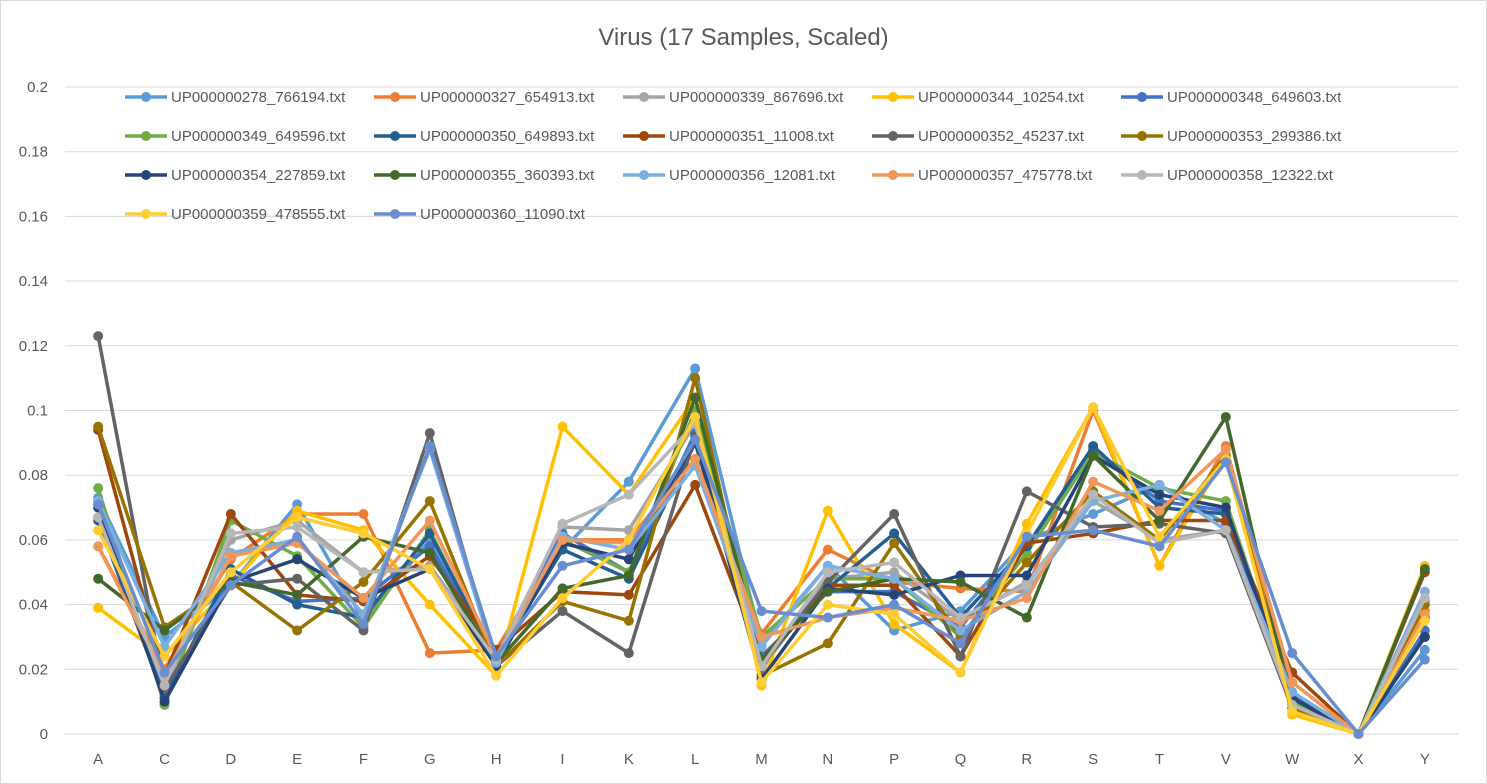 The width and height of the screenshot is (1487, 784). What do you see at coordinates (752, 175) in the screenshot?
I see `legend-label: UP000000356_12081.txt` at bounding box center [752, 175].